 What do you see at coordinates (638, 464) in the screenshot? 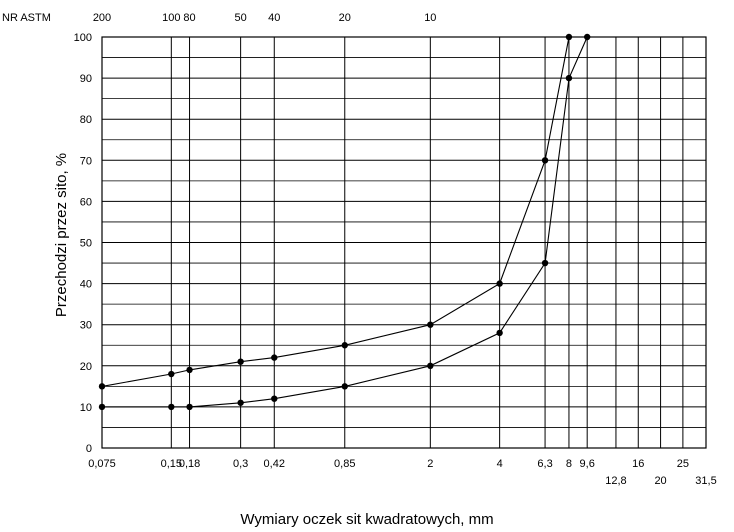
I see `x-tick-label: 16` at bounding box center [638, 464].